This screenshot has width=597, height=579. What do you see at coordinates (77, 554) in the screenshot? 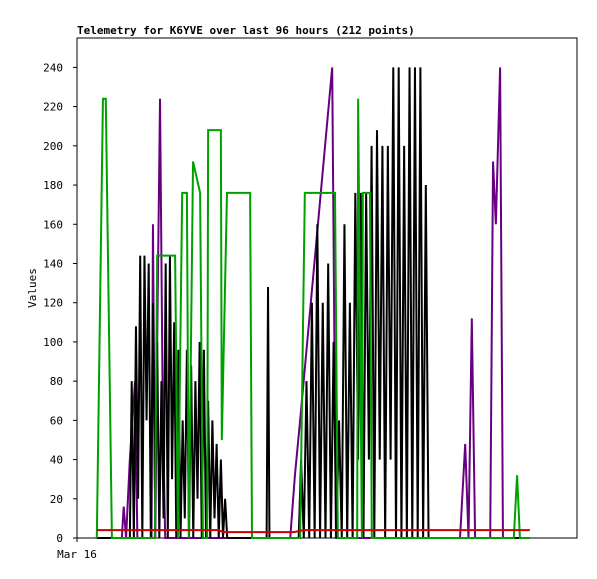
I see `x-tick-label: Mar 16` at bounding box center [77, 554].